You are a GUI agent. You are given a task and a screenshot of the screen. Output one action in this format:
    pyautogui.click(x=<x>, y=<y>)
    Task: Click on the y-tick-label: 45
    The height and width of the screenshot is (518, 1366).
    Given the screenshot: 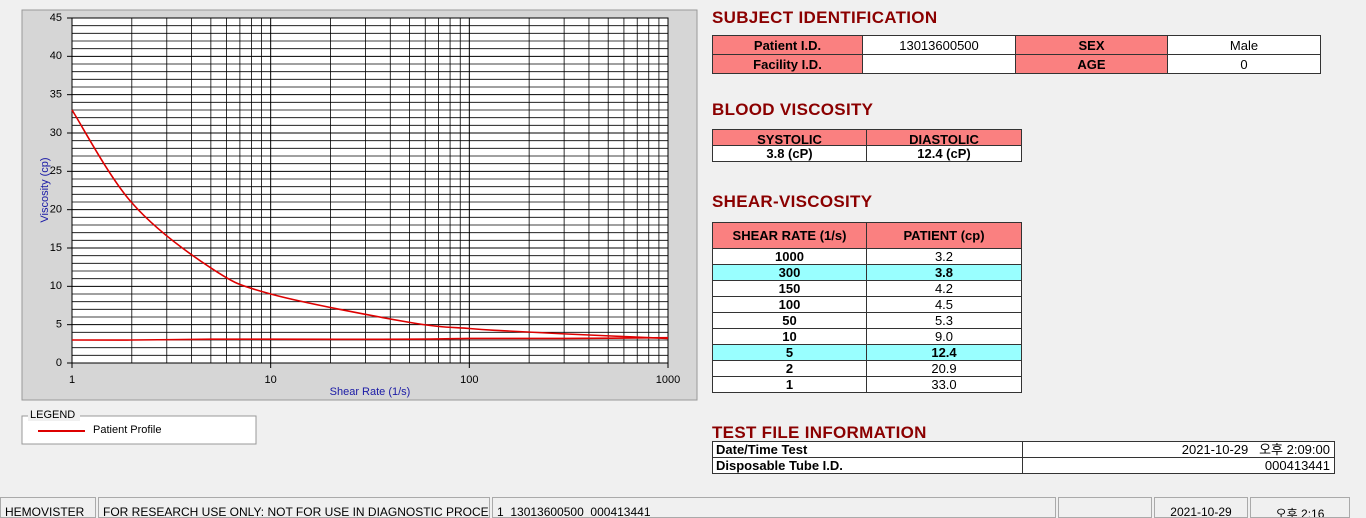 What is the action you would take?
    pyautogui.click(x=56, y=18)
    